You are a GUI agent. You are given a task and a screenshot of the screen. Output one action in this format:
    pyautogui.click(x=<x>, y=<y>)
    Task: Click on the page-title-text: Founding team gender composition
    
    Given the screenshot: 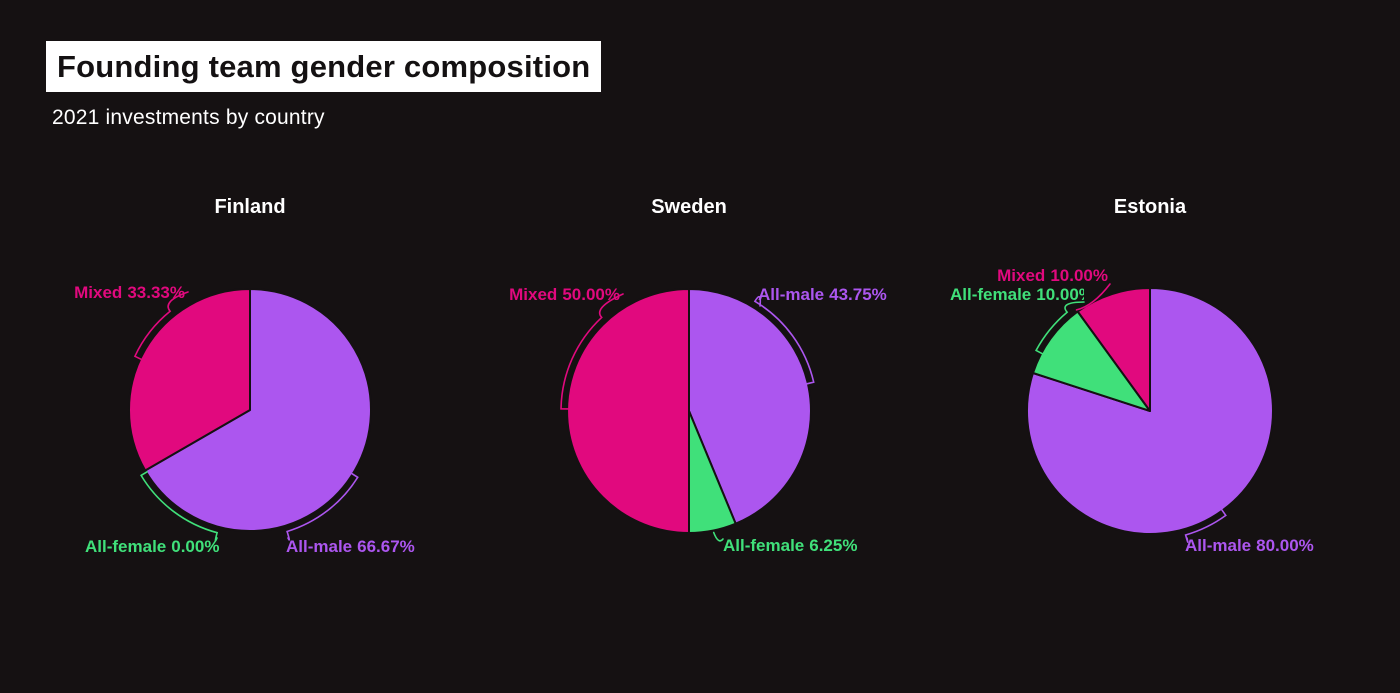 What is the action you would take?
    pyautogui.click(x=324, y=66)
    